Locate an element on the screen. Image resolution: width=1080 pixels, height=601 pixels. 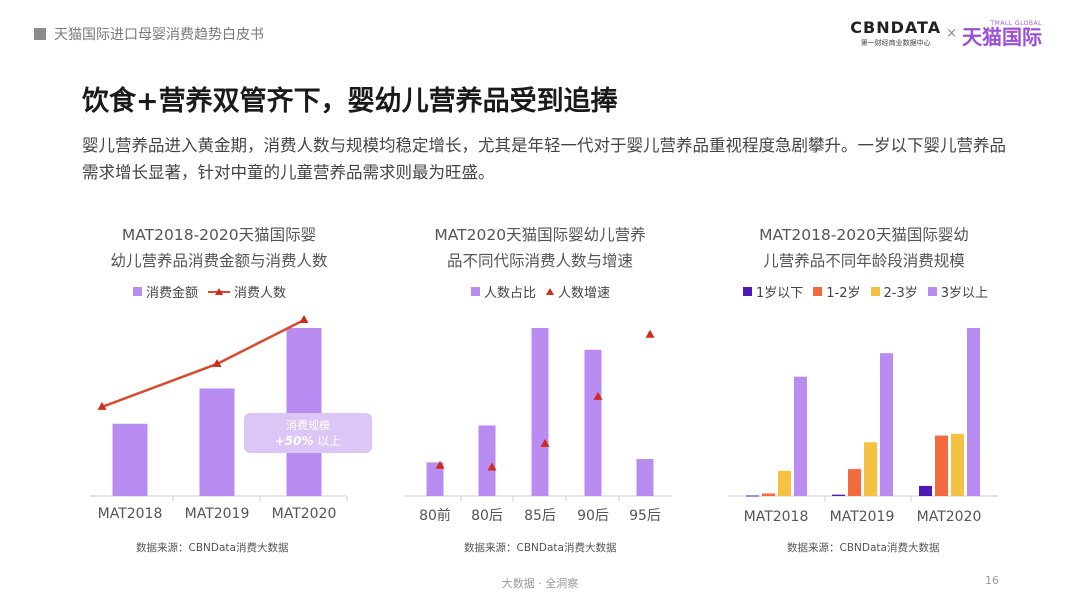
header-bar: 天猫国际进口母婴消费趋势白皮书 is located at coordinates (149, 34).